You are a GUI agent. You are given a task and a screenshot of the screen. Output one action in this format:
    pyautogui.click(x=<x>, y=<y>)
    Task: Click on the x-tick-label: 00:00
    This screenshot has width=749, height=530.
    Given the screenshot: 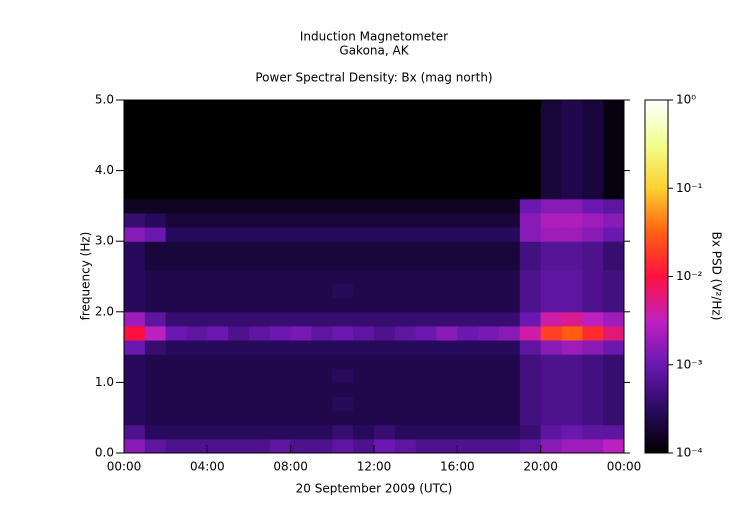 What is the action you would take?
    pyautogui.click(x=124, y=467)
    